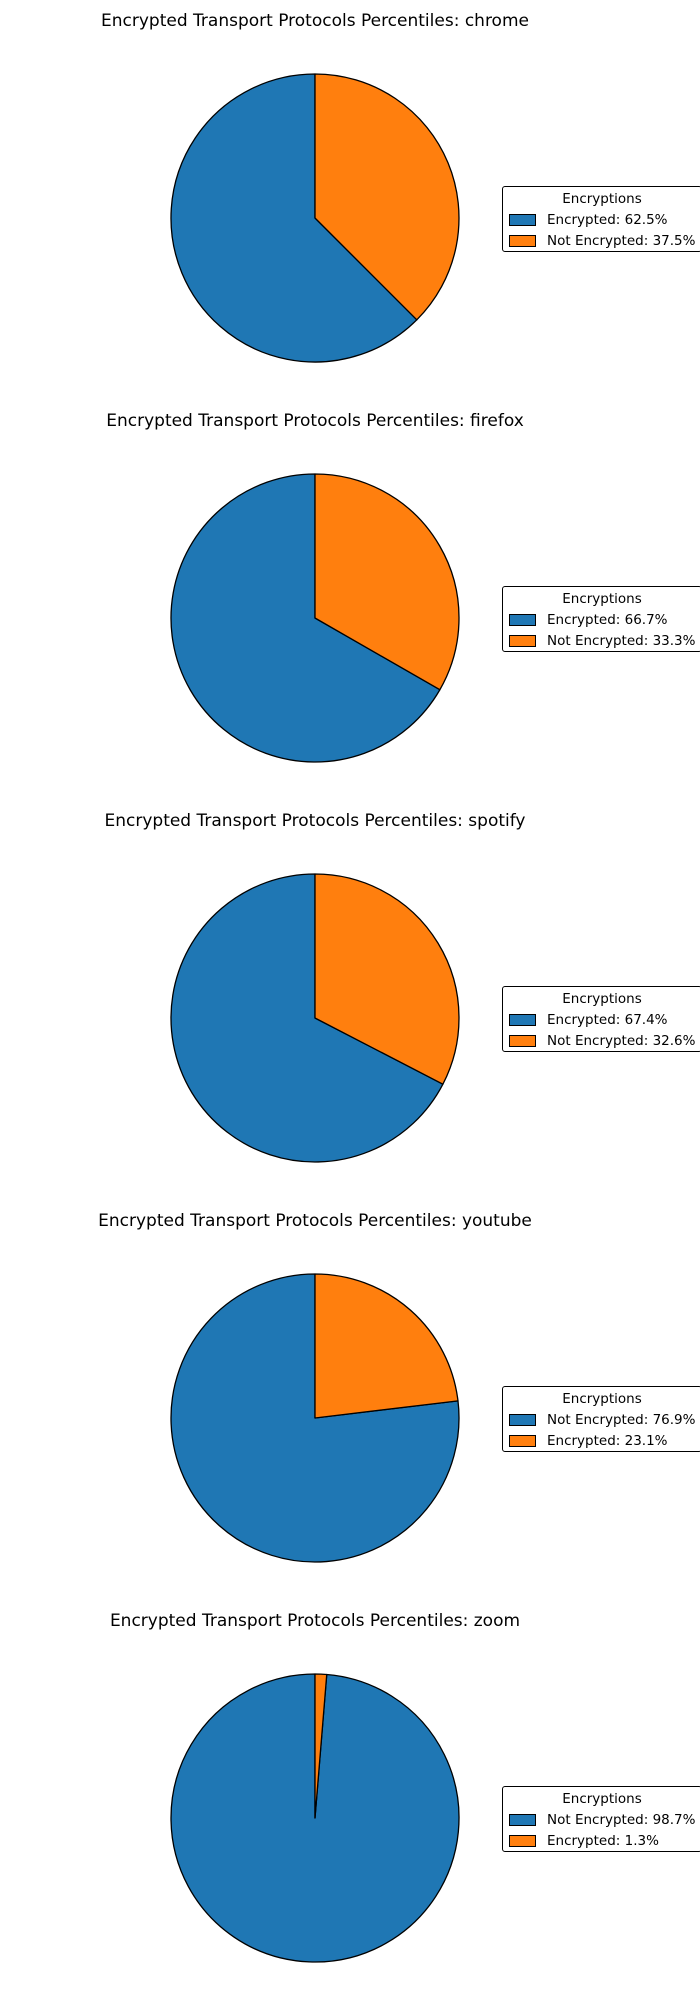 The image size is (700, 2000). I want to click on legend-label: Encrypted: 66.7%, so click(607, 619).